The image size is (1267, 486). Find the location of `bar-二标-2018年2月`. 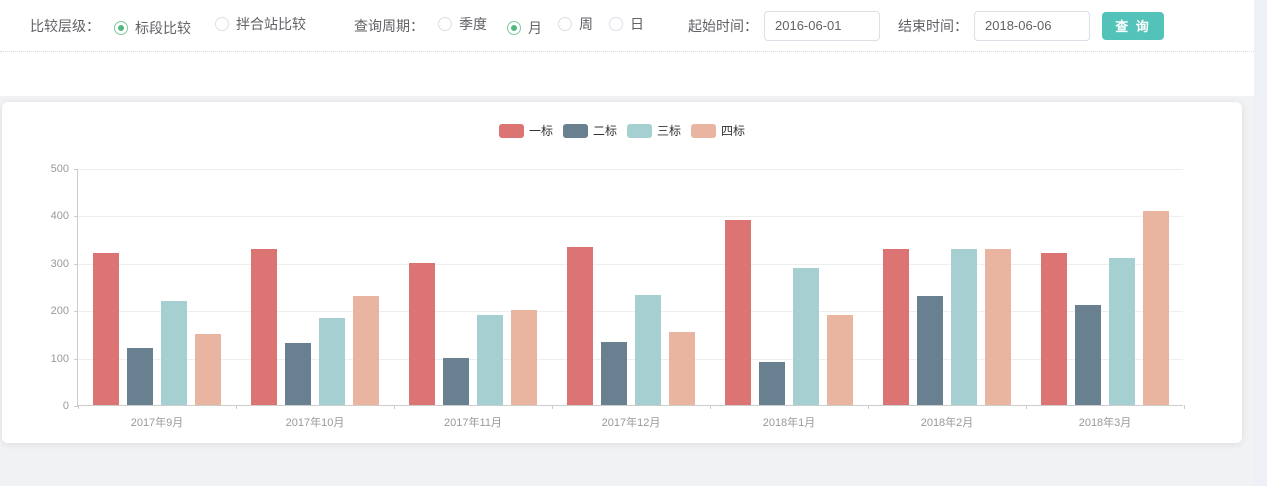

bar-二标-2018年2月 is located at coordinates (930, 350).